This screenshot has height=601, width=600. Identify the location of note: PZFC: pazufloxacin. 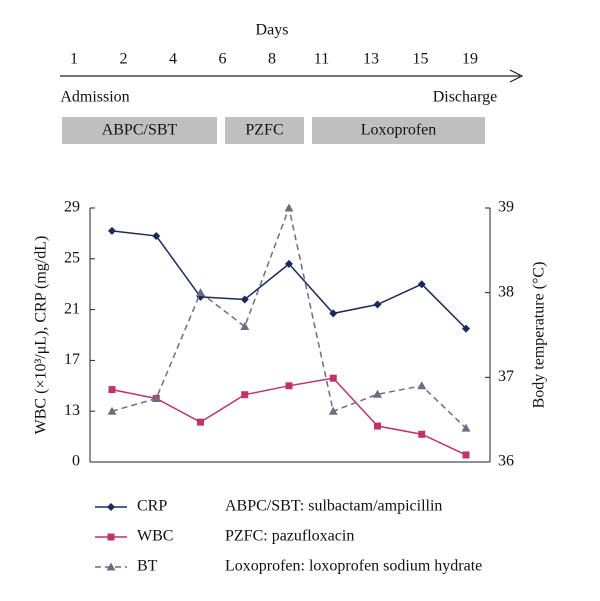
(289, 536).